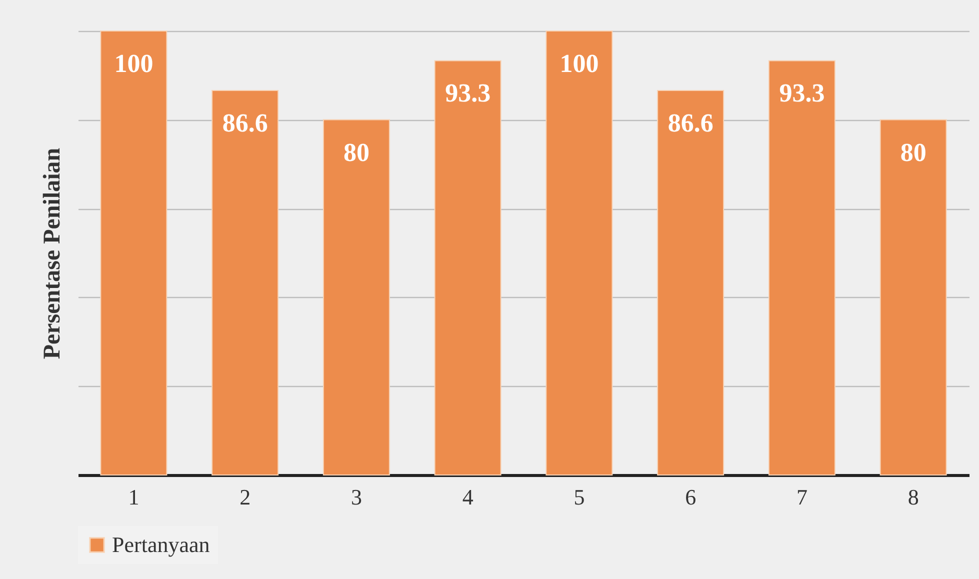 The width and height of the screenshot is (979, 579). What do you see at coordinates (913, 497) in the screenshot?
I see `x-tick-label: 8` at bounding box center [913, 497].